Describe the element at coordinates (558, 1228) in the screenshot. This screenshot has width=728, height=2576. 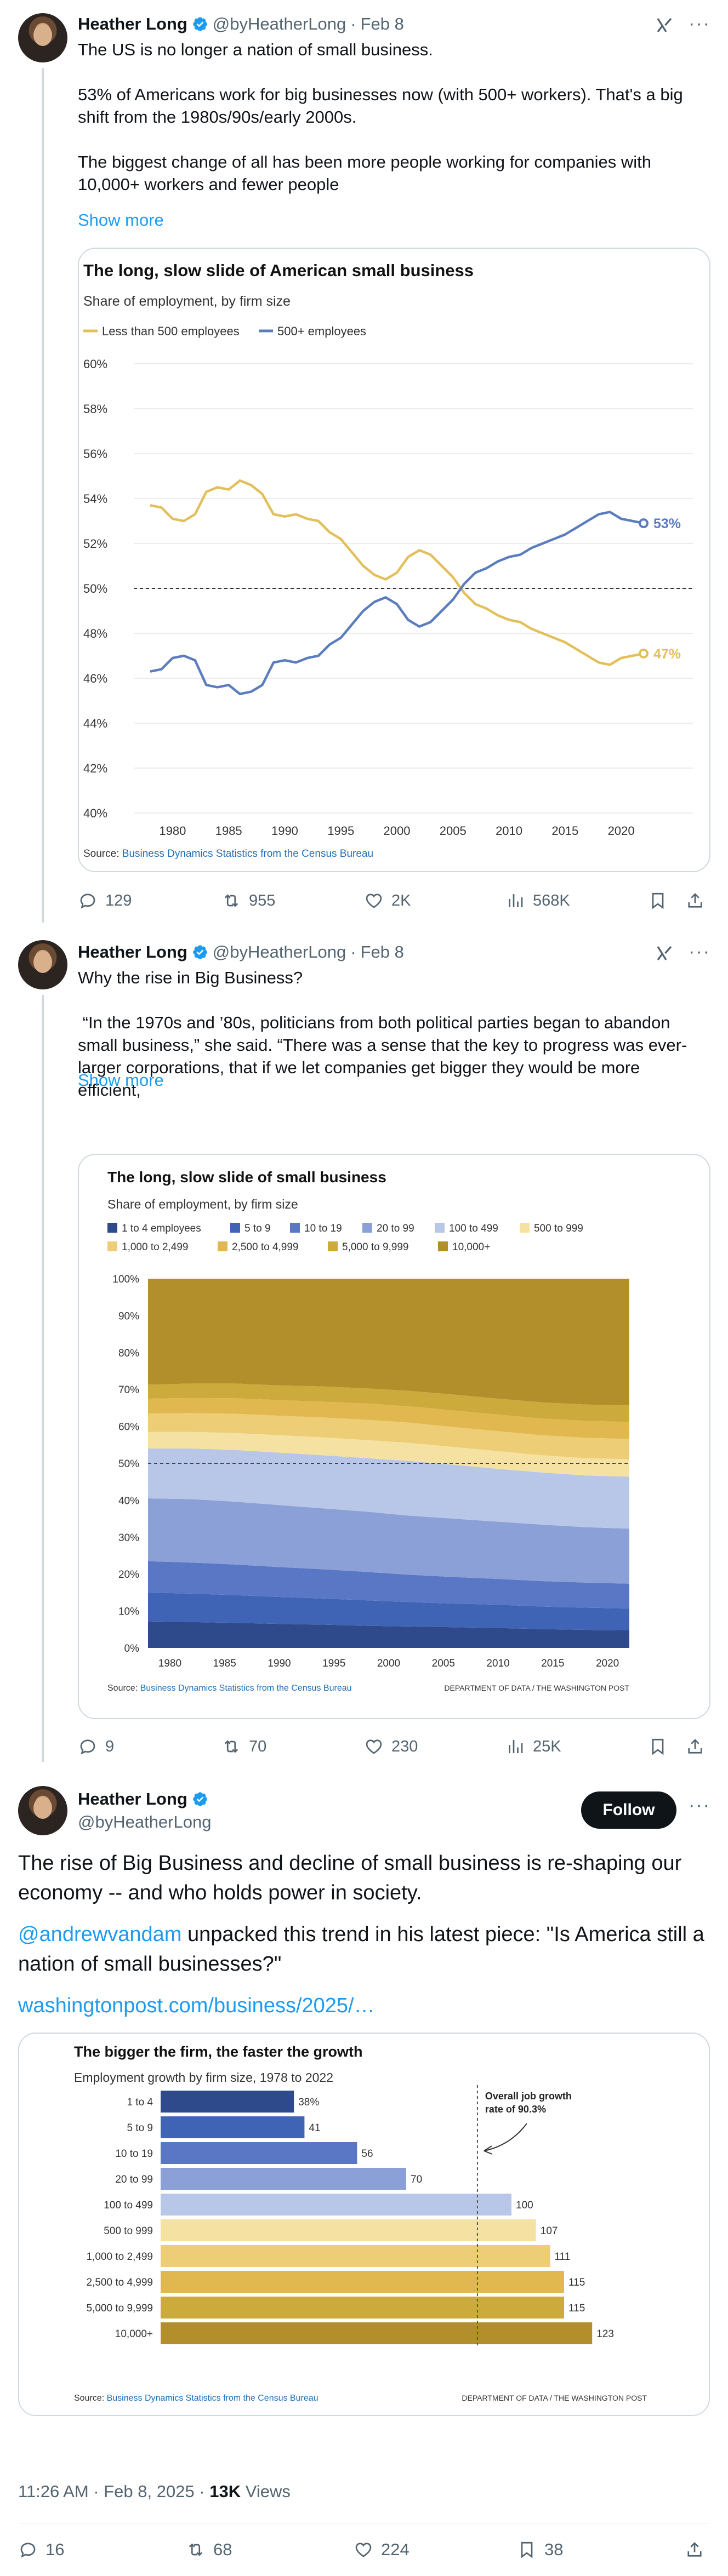
I see `legend-item: 500 to 999` at that location.